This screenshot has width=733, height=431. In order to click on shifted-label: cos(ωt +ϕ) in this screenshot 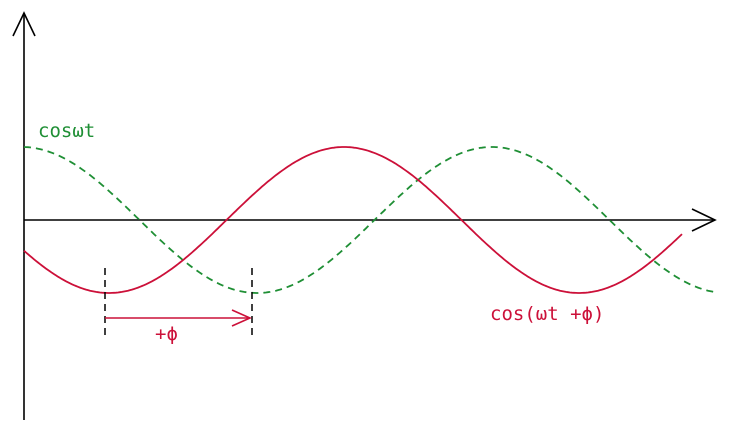, I will do `click(547, 314)`.